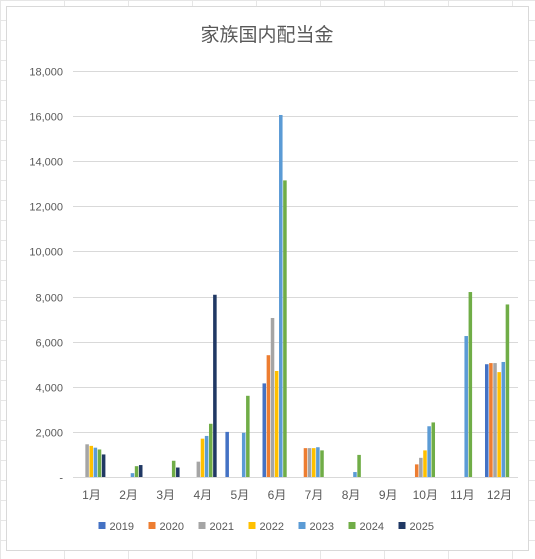 This screenshot has height=559, width=535. What do you see at coordinates (206, 456) in the screenshot?
I see `bar-2023-4月` at bounding box center [206, 456].